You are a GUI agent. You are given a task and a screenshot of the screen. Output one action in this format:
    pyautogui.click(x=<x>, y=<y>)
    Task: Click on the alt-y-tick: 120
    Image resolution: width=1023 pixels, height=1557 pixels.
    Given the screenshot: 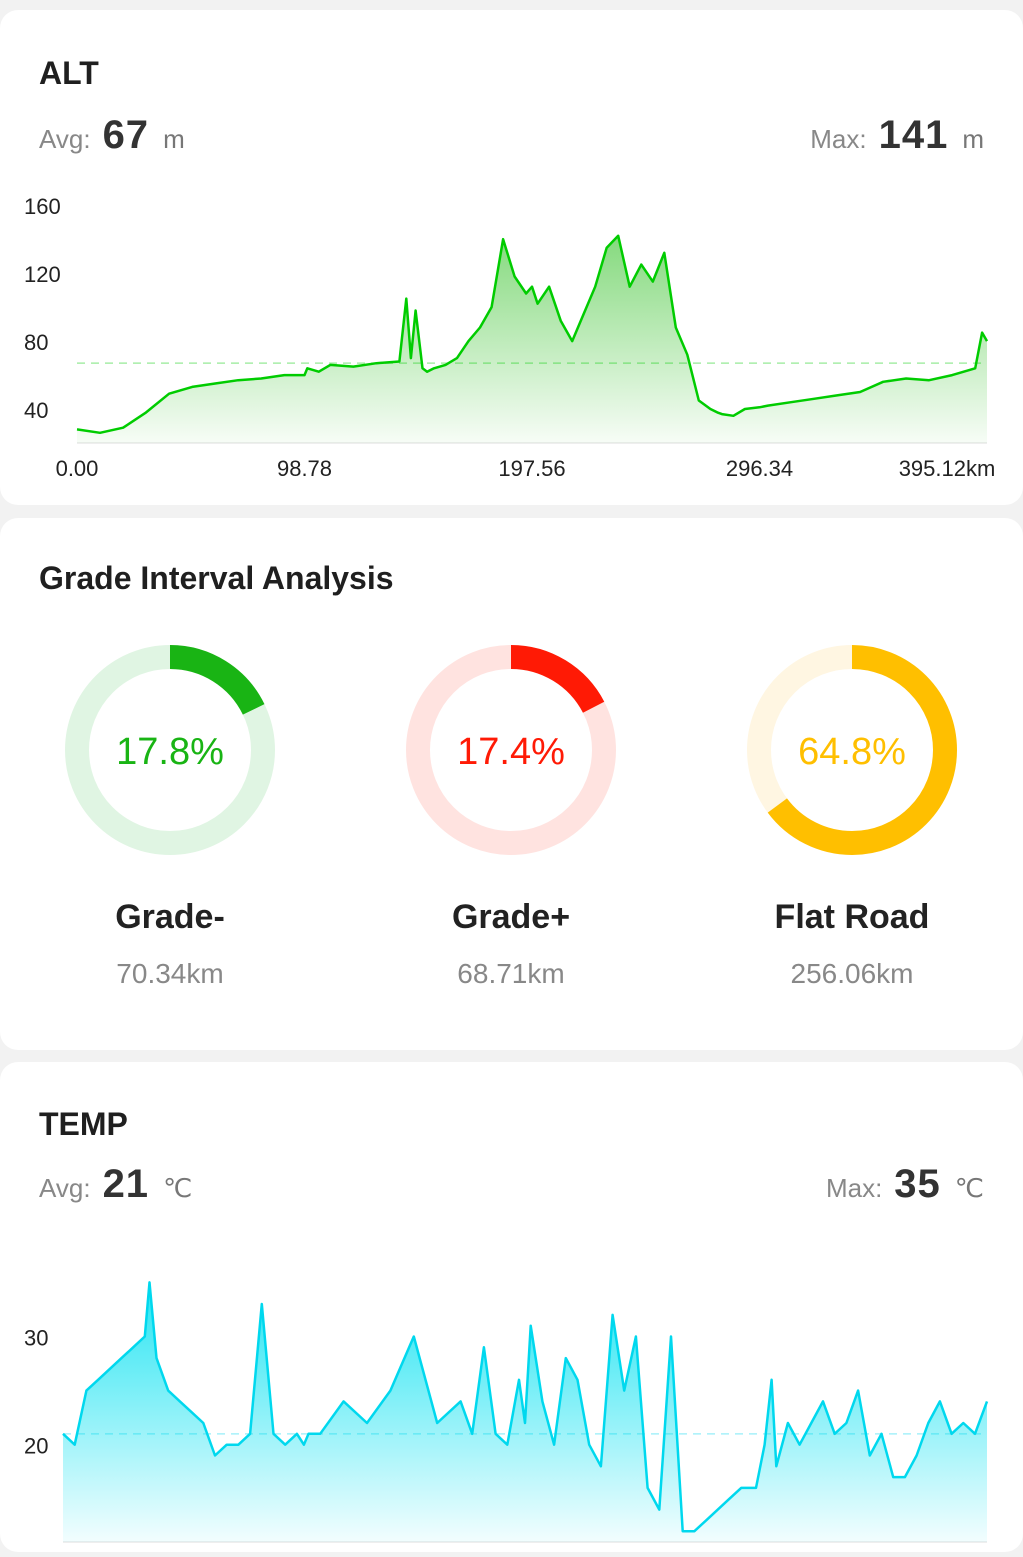 What is the action you would take?
    pyautogui.click(x=42, y=274)
    